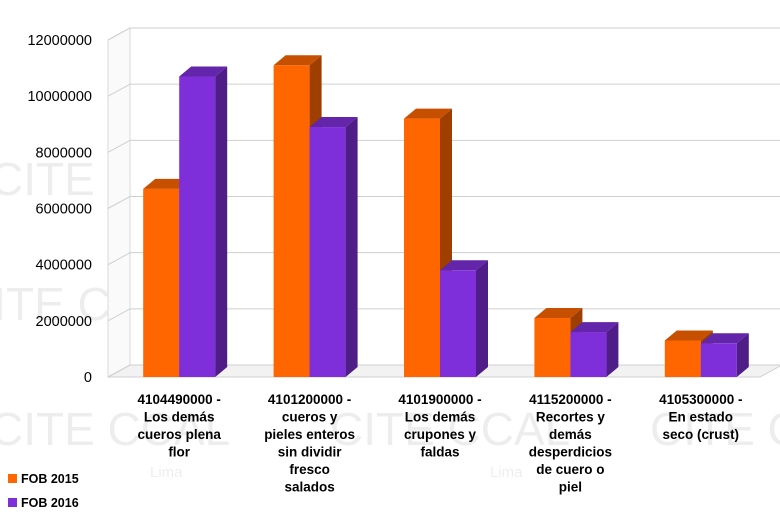  I want to click on x-tick-label-line: seco (crust), so click(701, 434).